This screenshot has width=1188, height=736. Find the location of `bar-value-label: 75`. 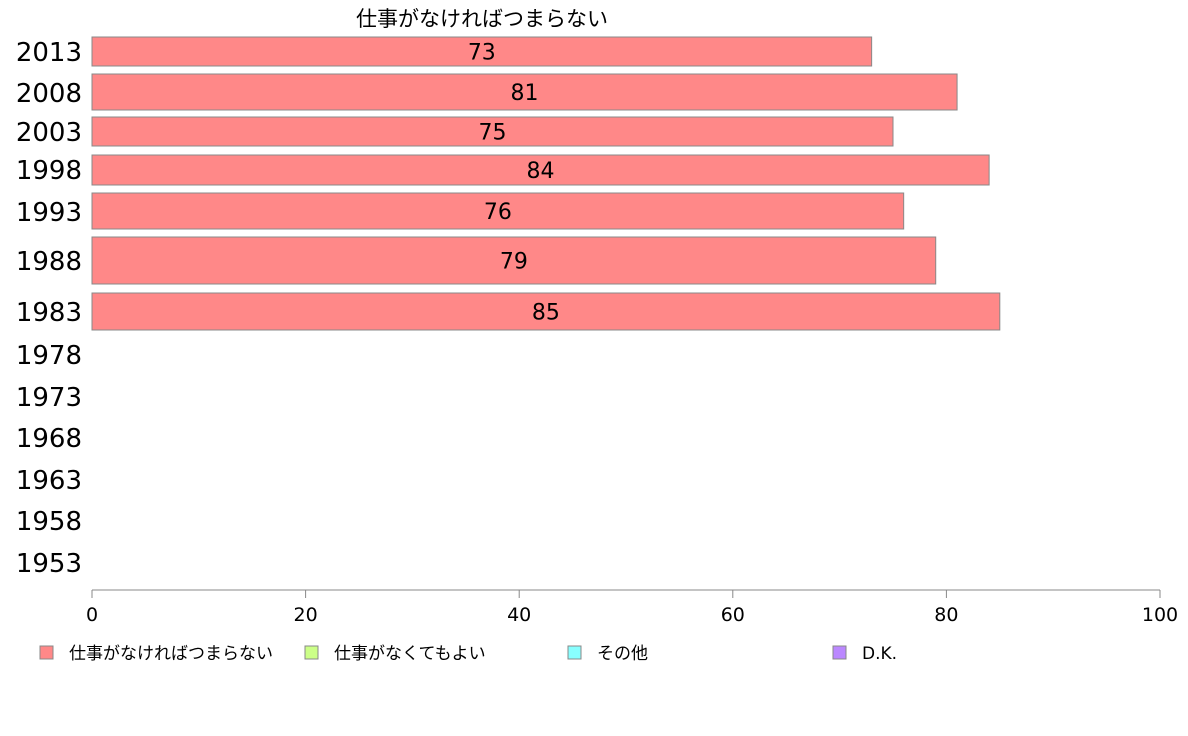

bar-value-label: 75 is located at coordinates (493, 133).